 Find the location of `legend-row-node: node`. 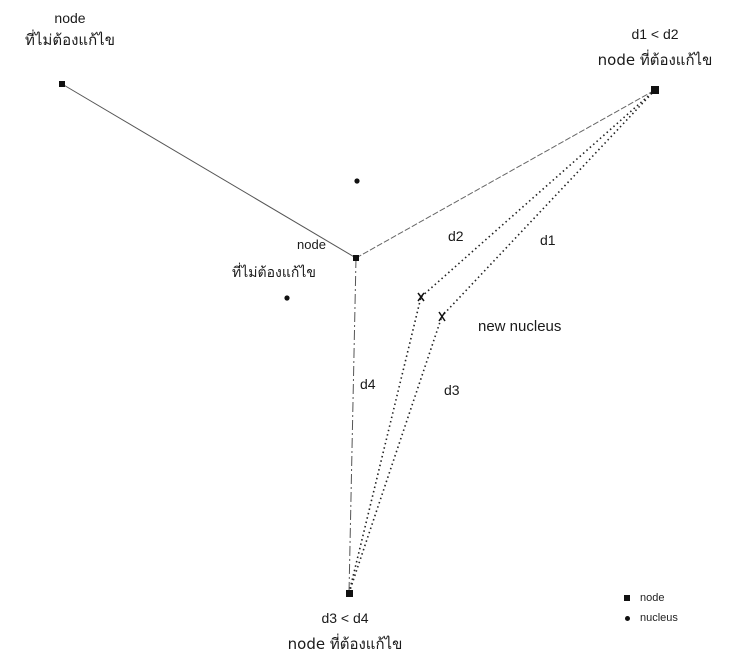

legend-row-node: node is located at coordinates (649, 598).